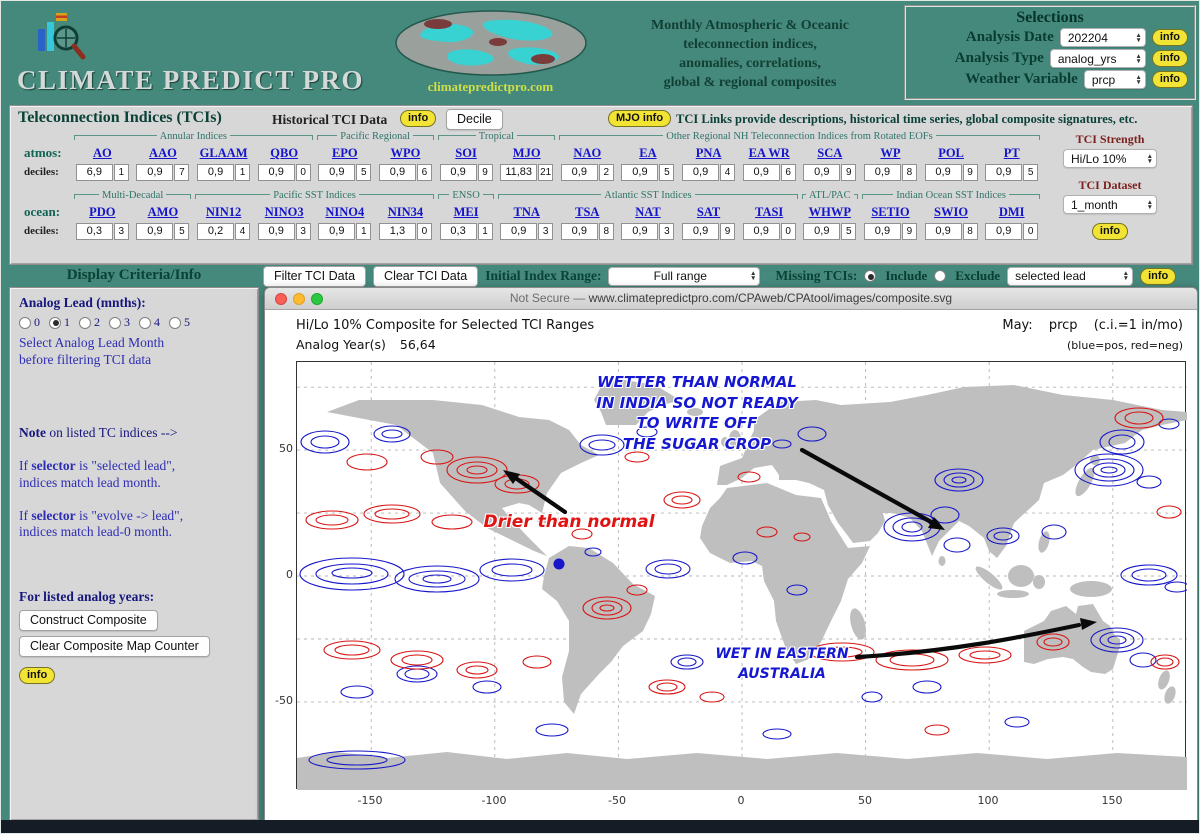  What do you see at coordinates (684, 276) in the screenshot?
I see `index-range-select: Full range ▲ ▼` at bounding box center [684, 276].